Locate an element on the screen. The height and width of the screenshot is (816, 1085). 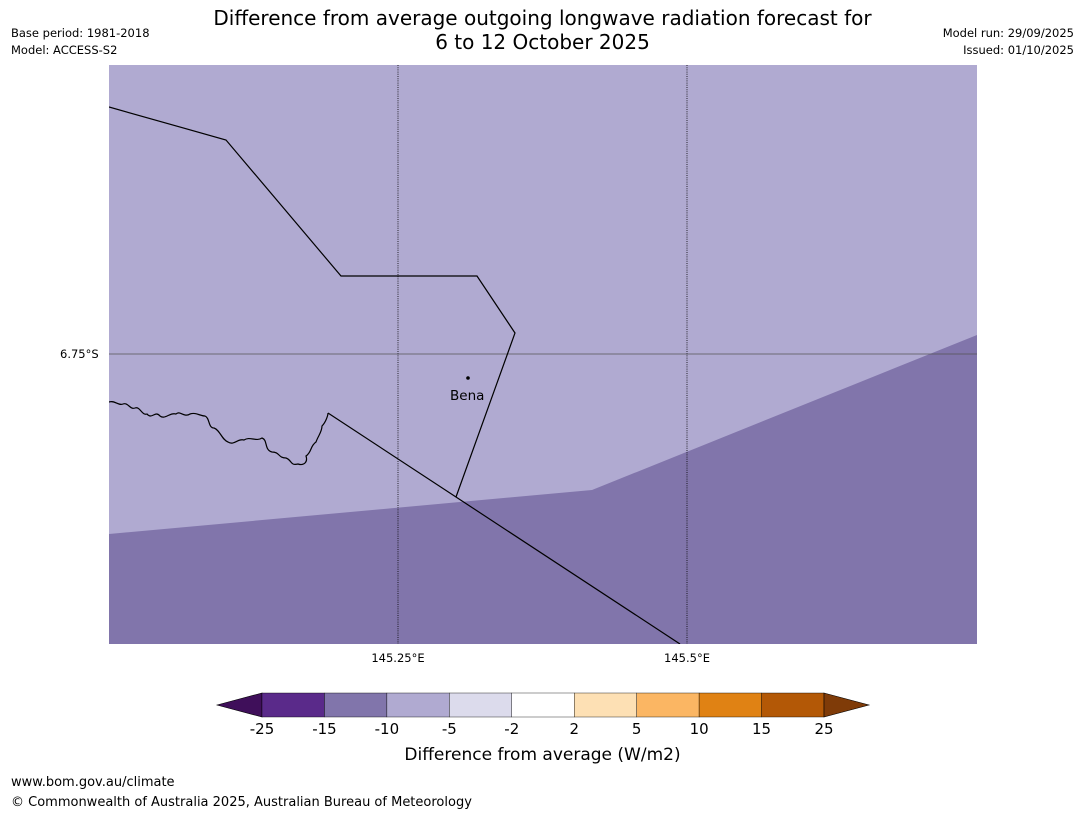
lat-label-6-75s: 6.75°S is located at coordinates (79, 354).